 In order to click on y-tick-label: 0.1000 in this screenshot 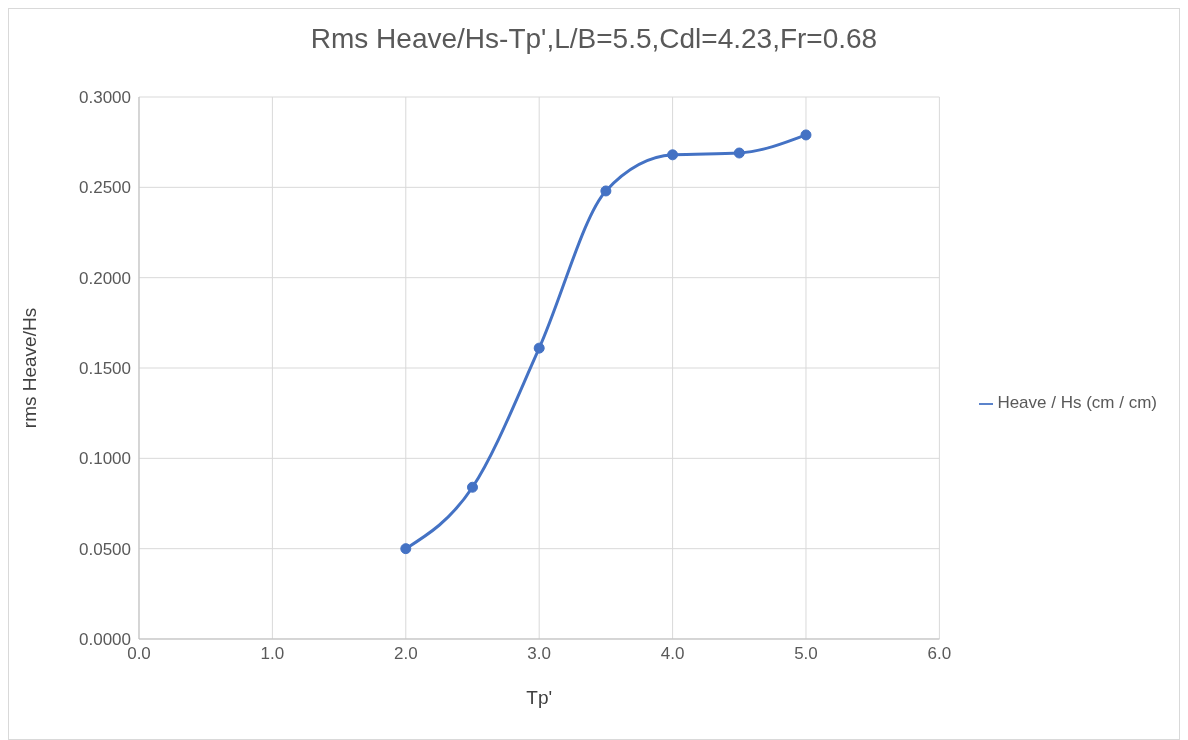, I will do `click(105, 459)`.